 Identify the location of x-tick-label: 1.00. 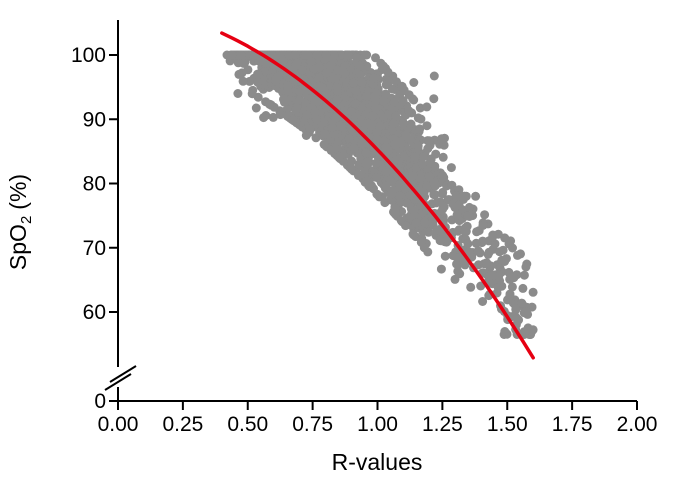
(377, 424).